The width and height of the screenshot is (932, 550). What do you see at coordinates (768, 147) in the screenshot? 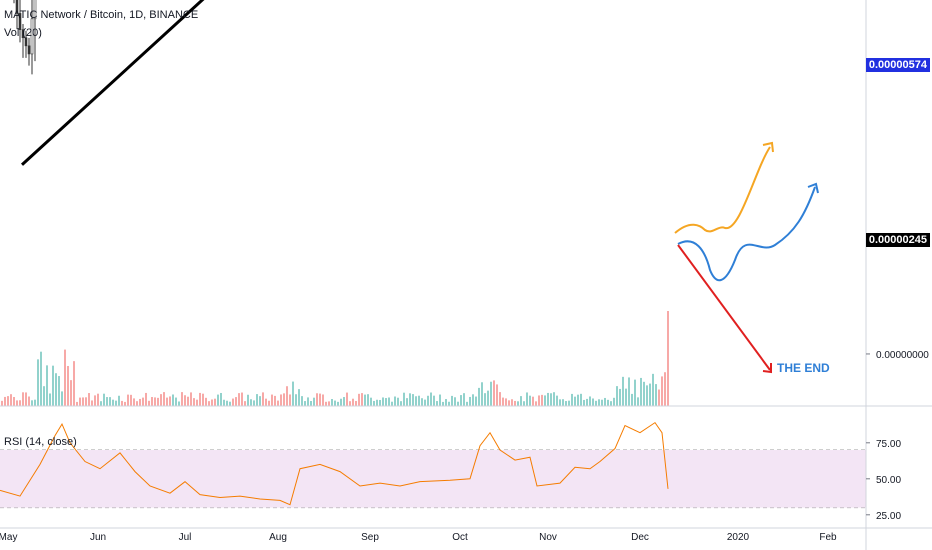
I see `yellow-arrow-head` at bounding box center [768, 147].